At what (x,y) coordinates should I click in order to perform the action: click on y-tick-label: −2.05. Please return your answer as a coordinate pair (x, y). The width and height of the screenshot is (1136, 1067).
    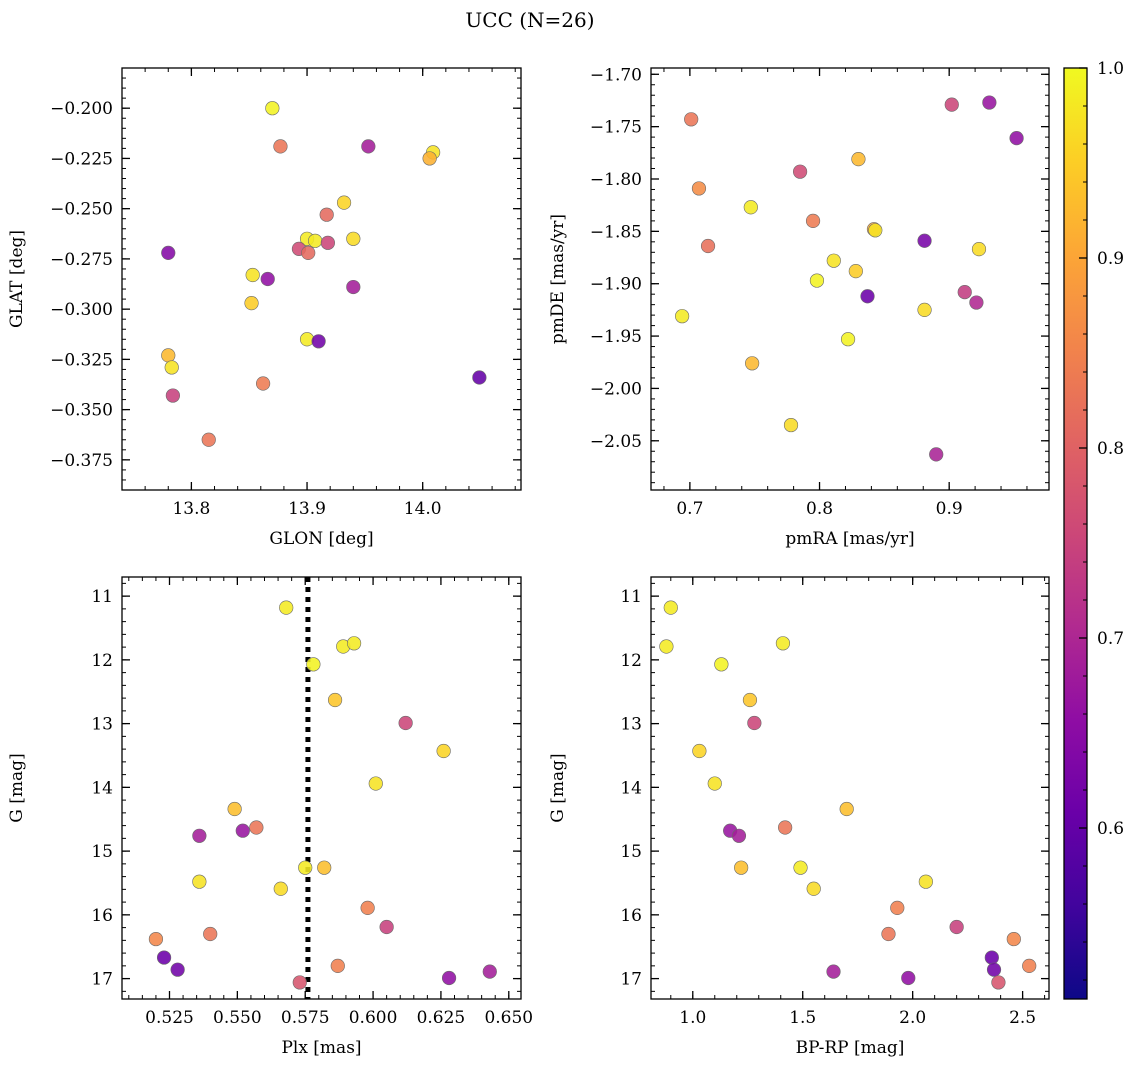
    Looking at the image, I should click on (616, 442).